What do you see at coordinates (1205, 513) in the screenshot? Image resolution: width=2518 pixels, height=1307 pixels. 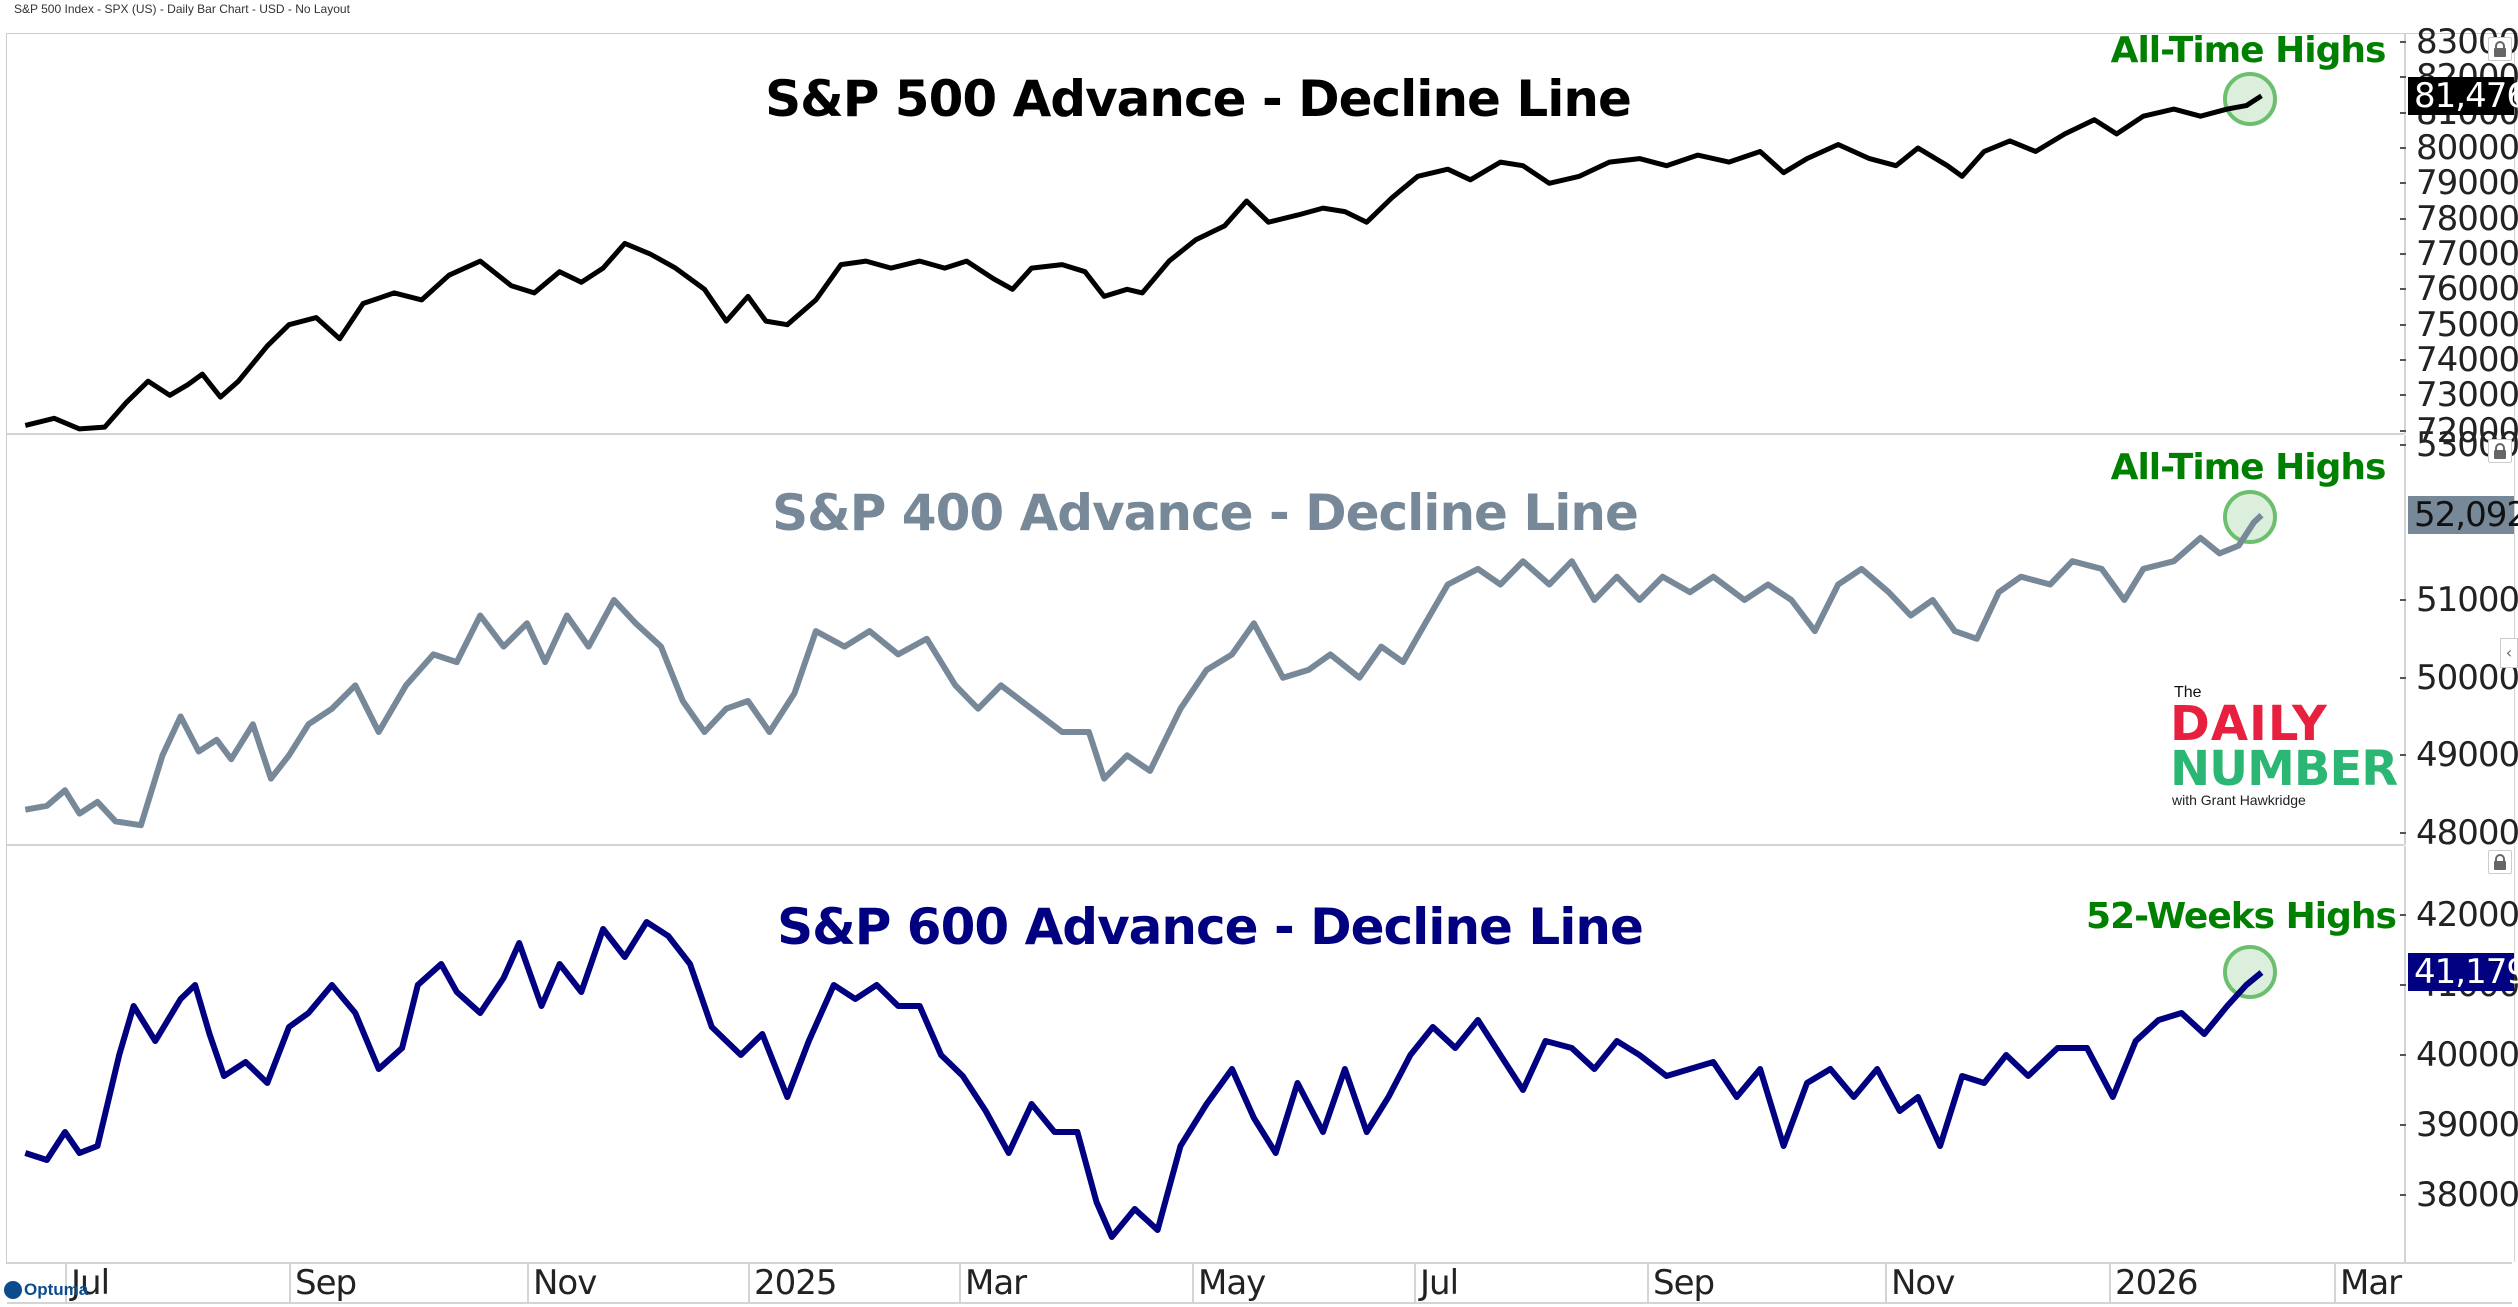 I see `panel-title-sp400: S&P 400 Advance - Decline Line` at bounding box center [1205, 513].